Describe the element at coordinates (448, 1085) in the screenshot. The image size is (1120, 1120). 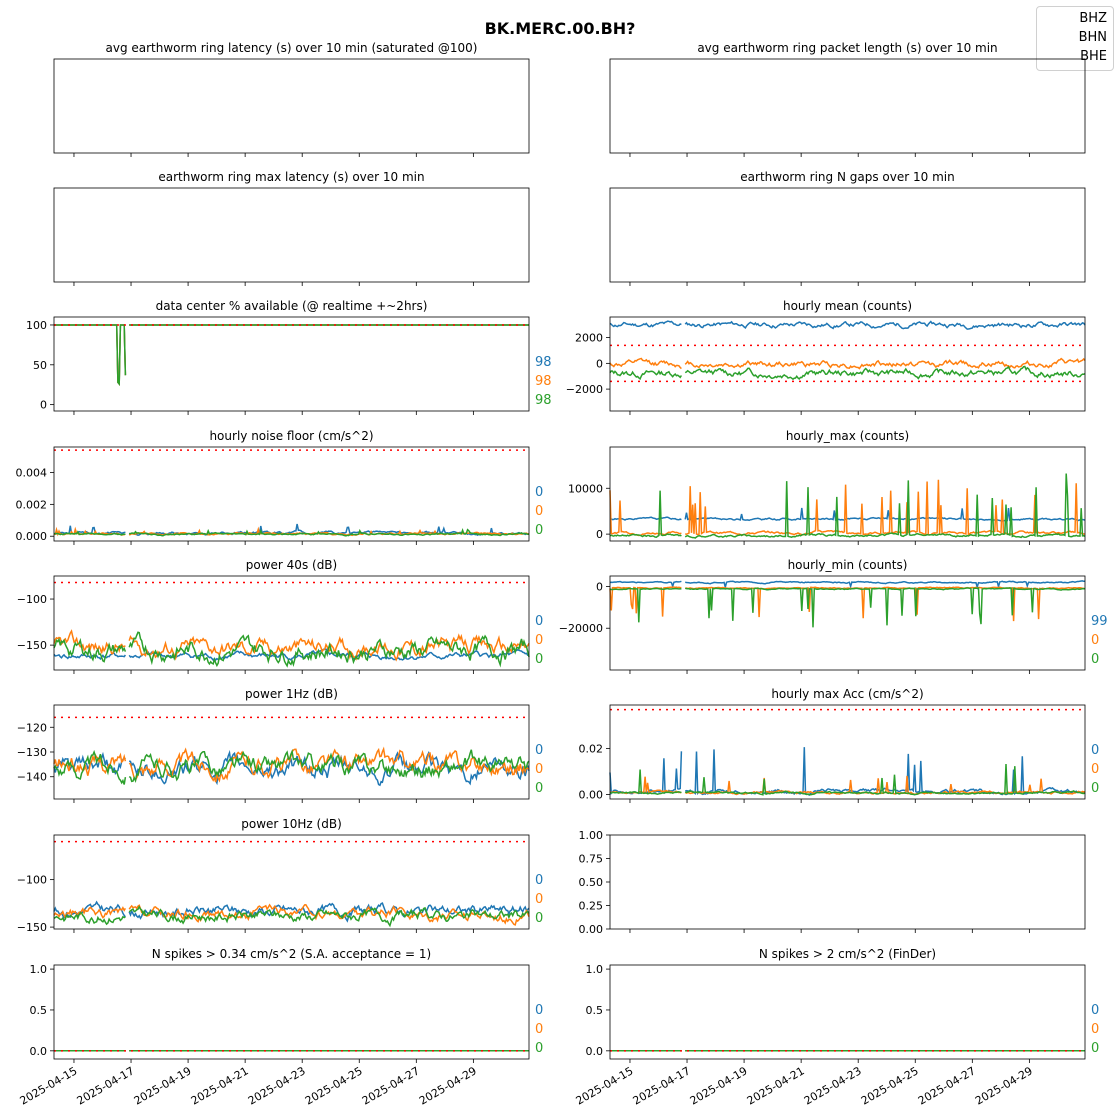
I see `x-tick-label: 2025-04-29` at that location.